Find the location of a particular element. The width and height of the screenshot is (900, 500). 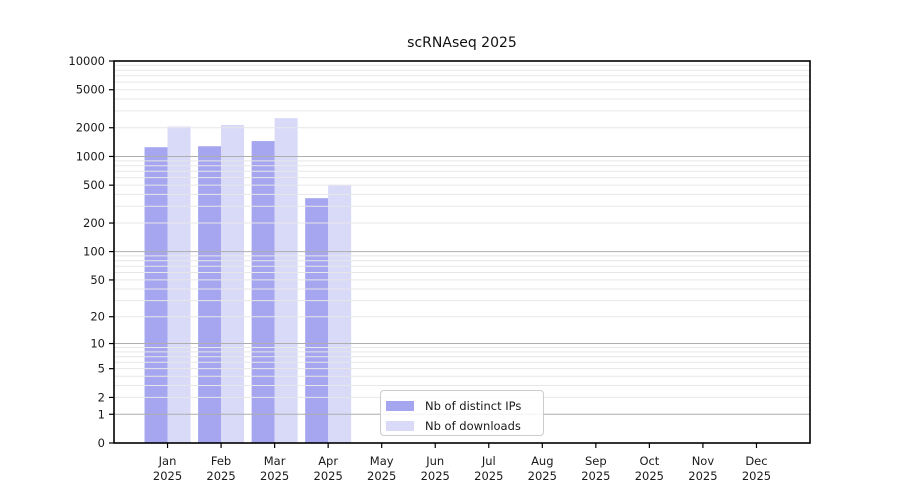

legend-item-distinct-ips: Nb of distinct IPs is located at coordinates (461, 406).